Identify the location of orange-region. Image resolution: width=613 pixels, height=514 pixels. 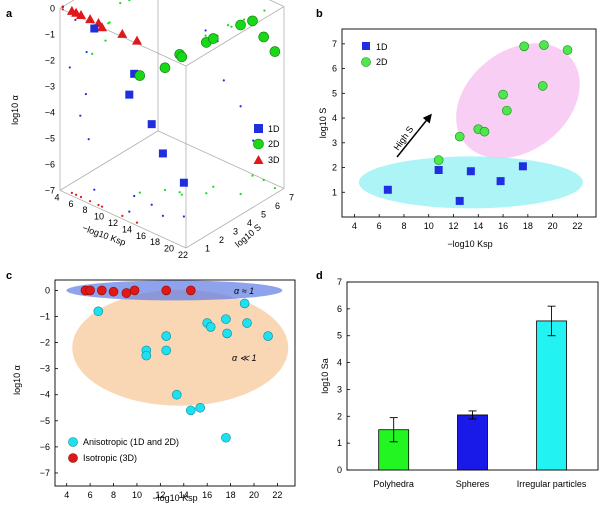
(180, 347).